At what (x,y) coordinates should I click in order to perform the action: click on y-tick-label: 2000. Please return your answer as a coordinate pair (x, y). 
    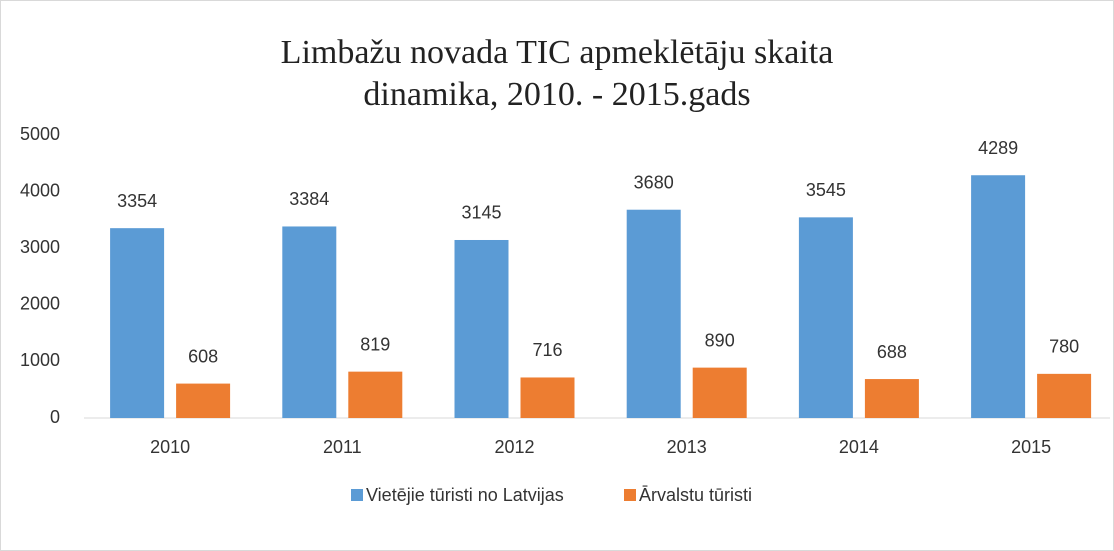
    Looking at the image, I should click on (40, 304).